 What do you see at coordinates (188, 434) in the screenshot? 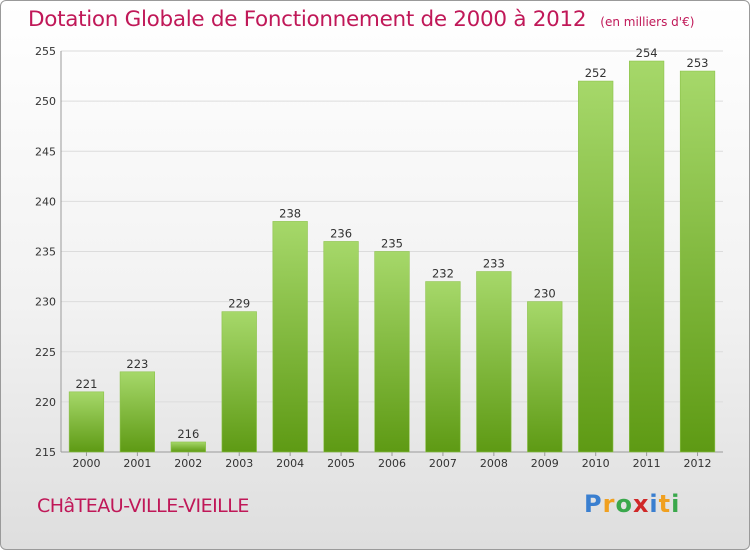
I see `data-label: 216` at bounding box center [188, 434].